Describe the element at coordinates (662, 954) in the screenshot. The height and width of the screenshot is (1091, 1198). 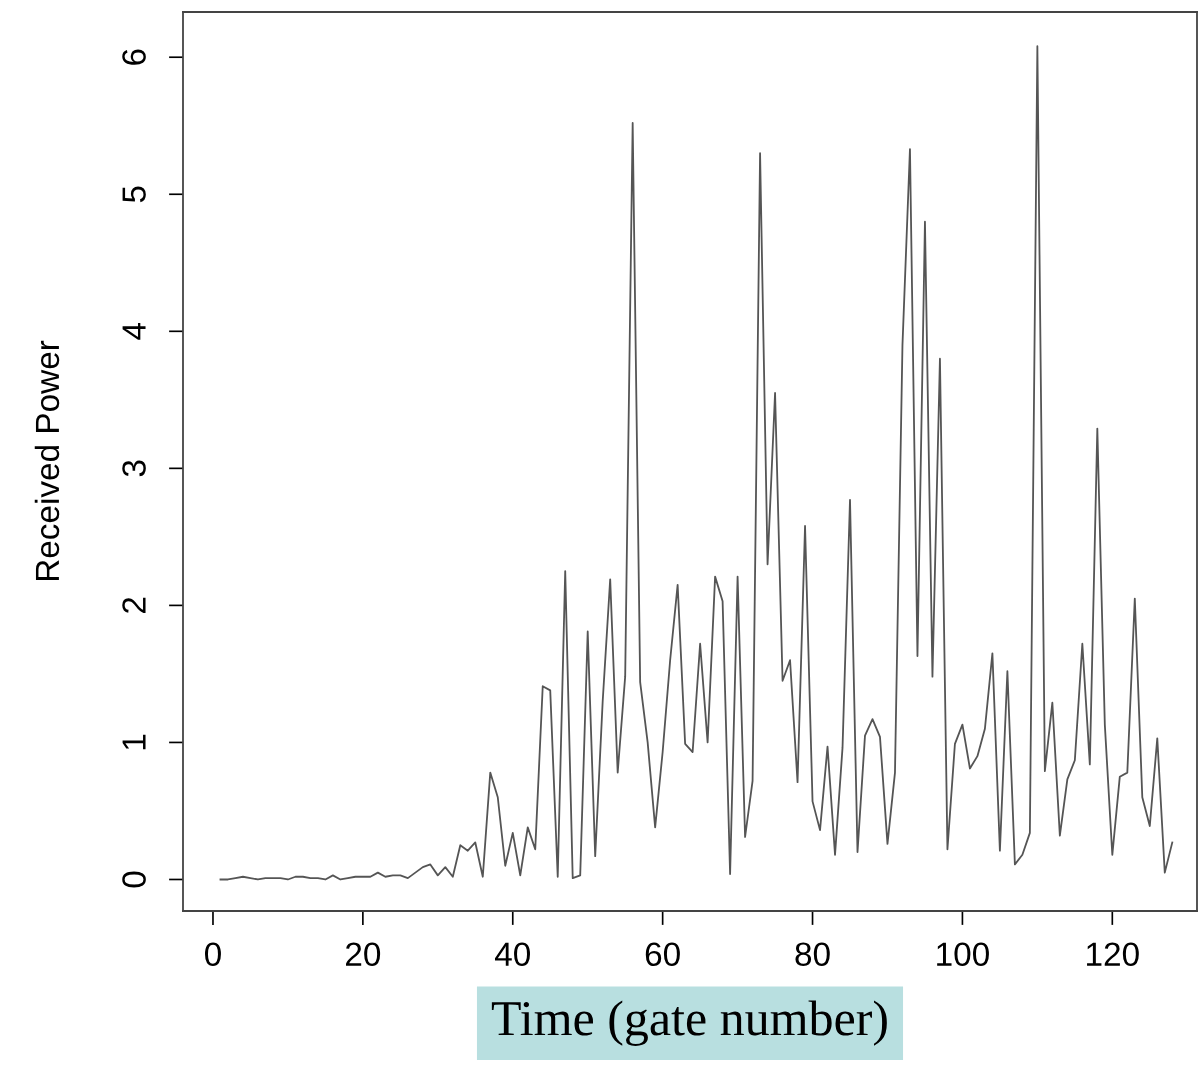
I see `x-tick-label: 60` at that location.